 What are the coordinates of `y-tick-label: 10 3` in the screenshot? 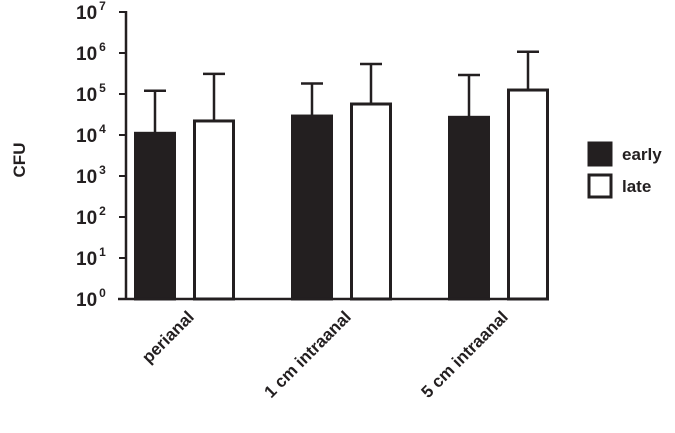 It's located at (91, 175).